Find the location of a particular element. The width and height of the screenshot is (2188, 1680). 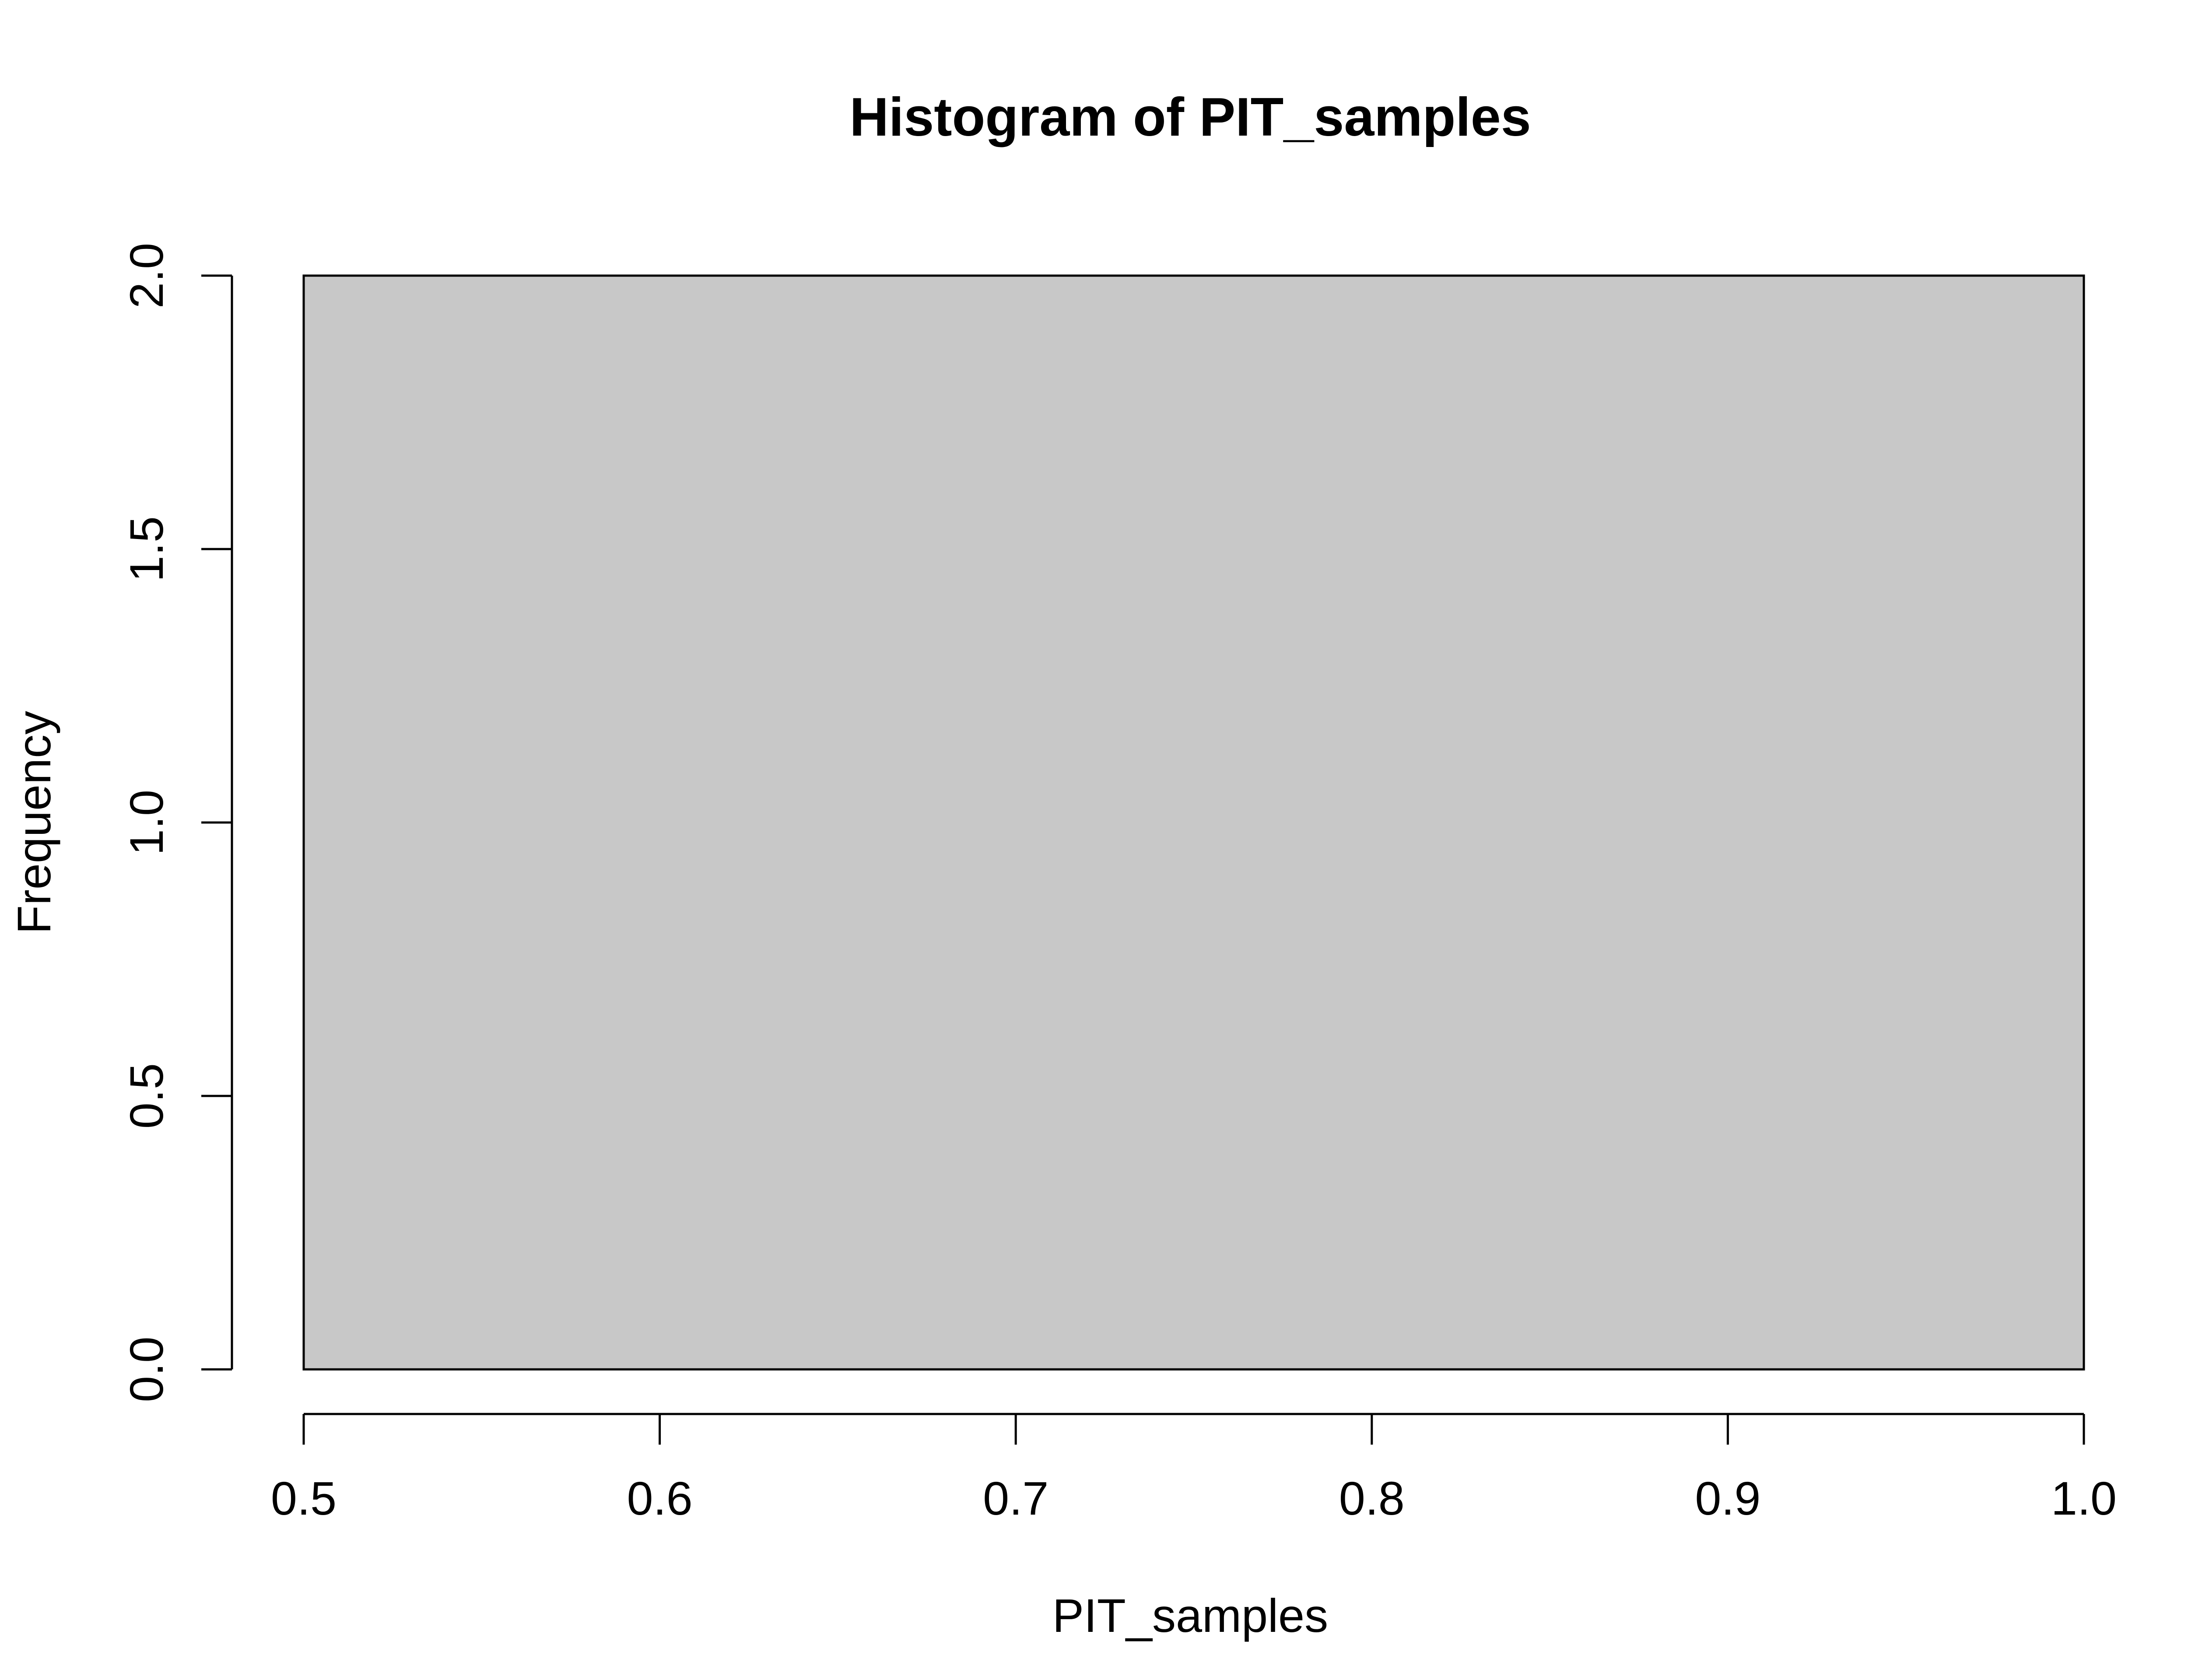

y-tick-label-2: 1.0 is located at coordinates (147, 822).